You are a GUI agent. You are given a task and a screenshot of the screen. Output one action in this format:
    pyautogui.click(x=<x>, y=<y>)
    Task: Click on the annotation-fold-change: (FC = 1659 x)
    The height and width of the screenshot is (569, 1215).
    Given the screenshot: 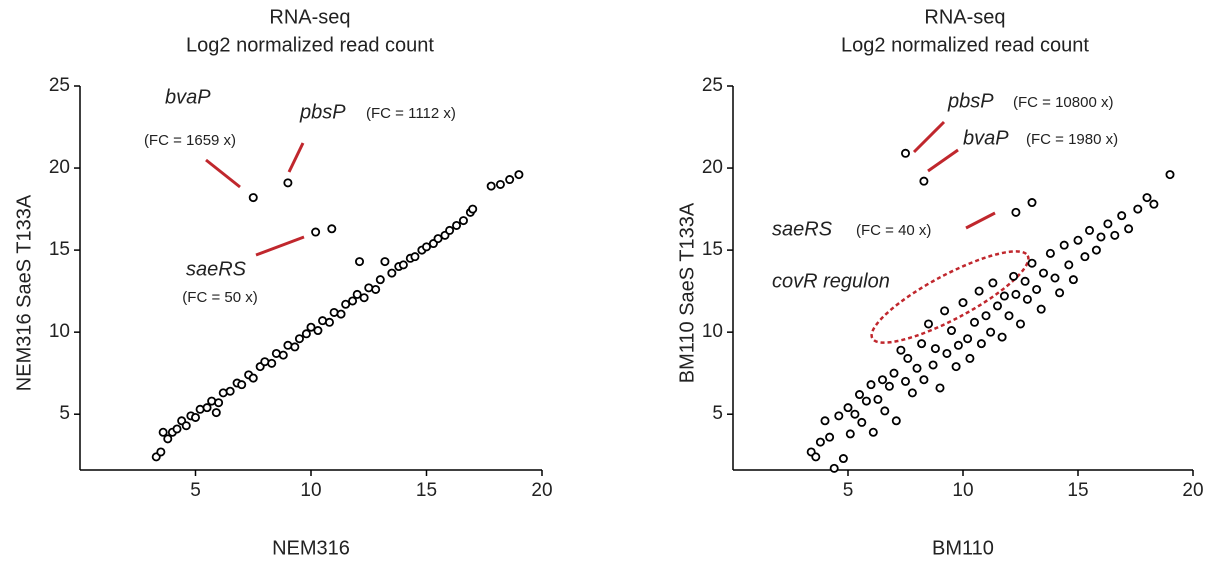 What is the action you would take?
    pyautogui.click(x=190, y=140)
    